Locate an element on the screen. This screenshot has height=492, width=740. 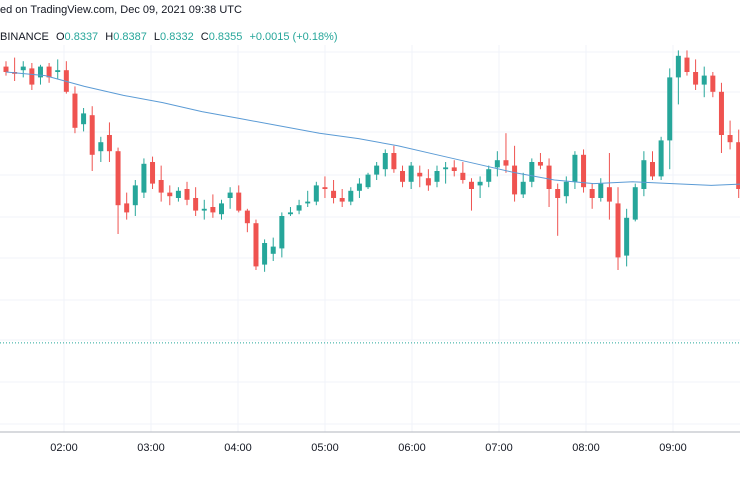
symbol-exchange: BINANCE is located at coordinates (24, 37).